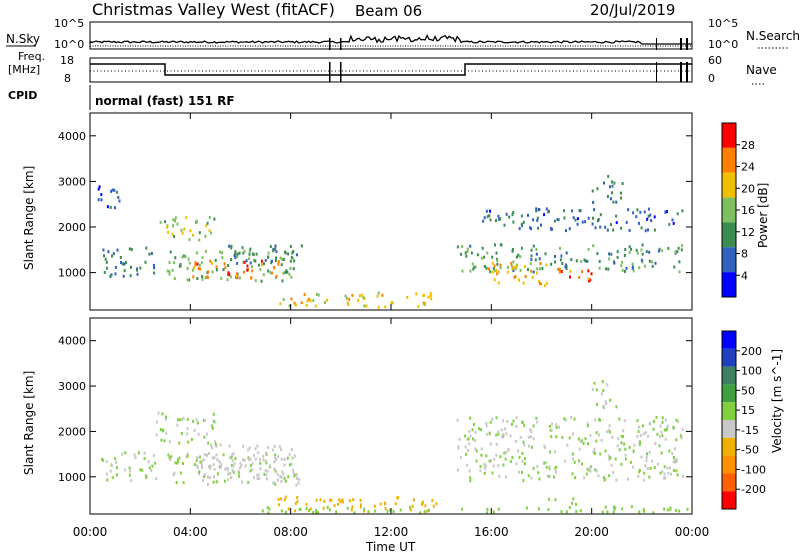  I want to click on colorbar-tick-label: 20, so click(748, 188).